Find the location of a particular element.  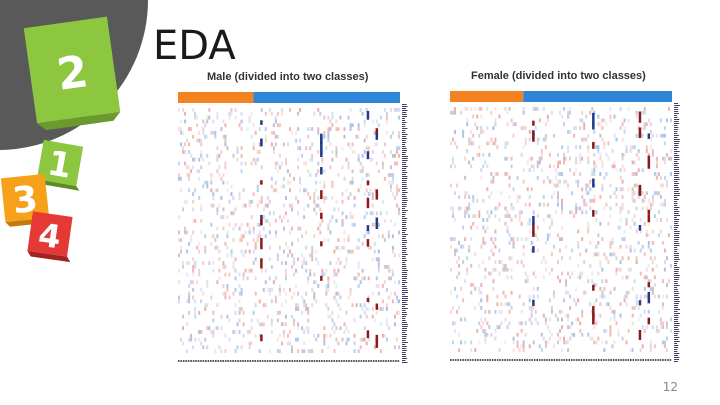

male-panel-title: Male (divided into two classes) is located at coordinates (288, 77).